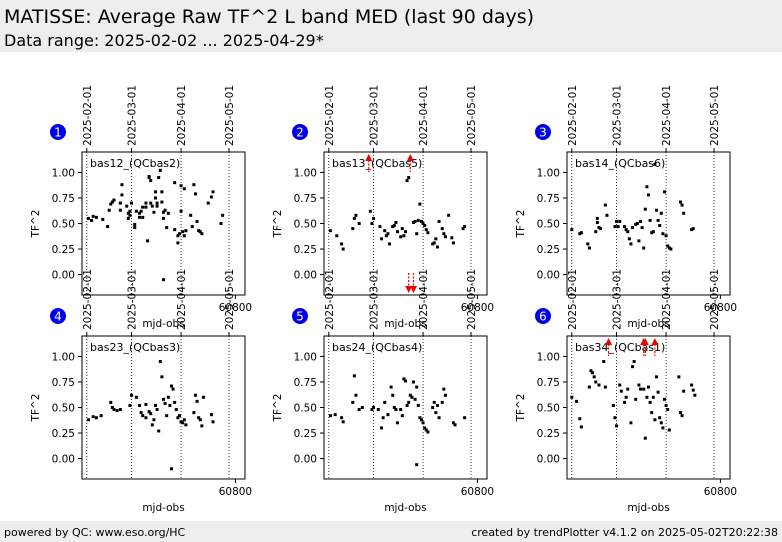 The height and width of the screenshot is (542, 782). Describe the element at coordinates (36, 408) in the screenshot. I see `y-axis-label: TF^2` at that location.